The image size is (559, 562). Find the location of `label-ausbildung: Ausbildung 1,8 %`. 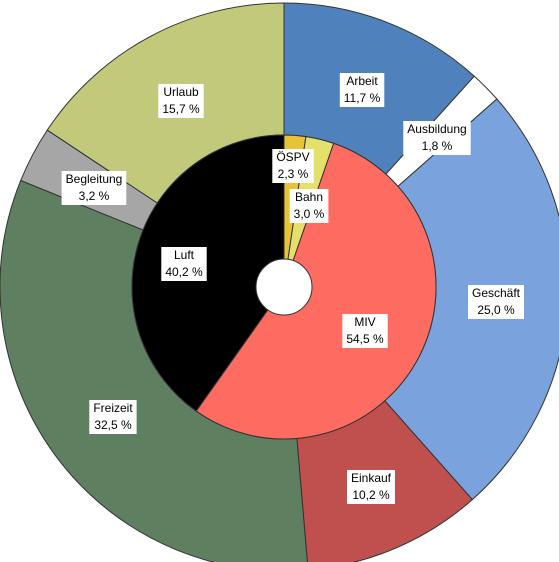

label-ausbildung: Ausbildung 1,8 % is located at coordinates (437, 138).